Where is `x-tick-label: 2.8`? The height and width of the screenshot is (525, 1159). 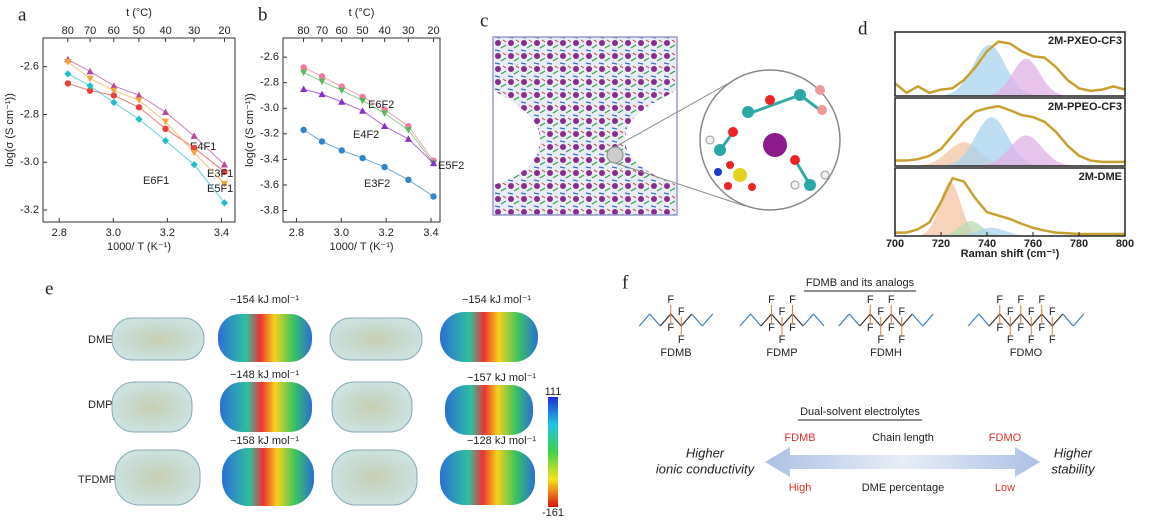
x-tick-label: 2.8 is located at coordinates (296, 233).